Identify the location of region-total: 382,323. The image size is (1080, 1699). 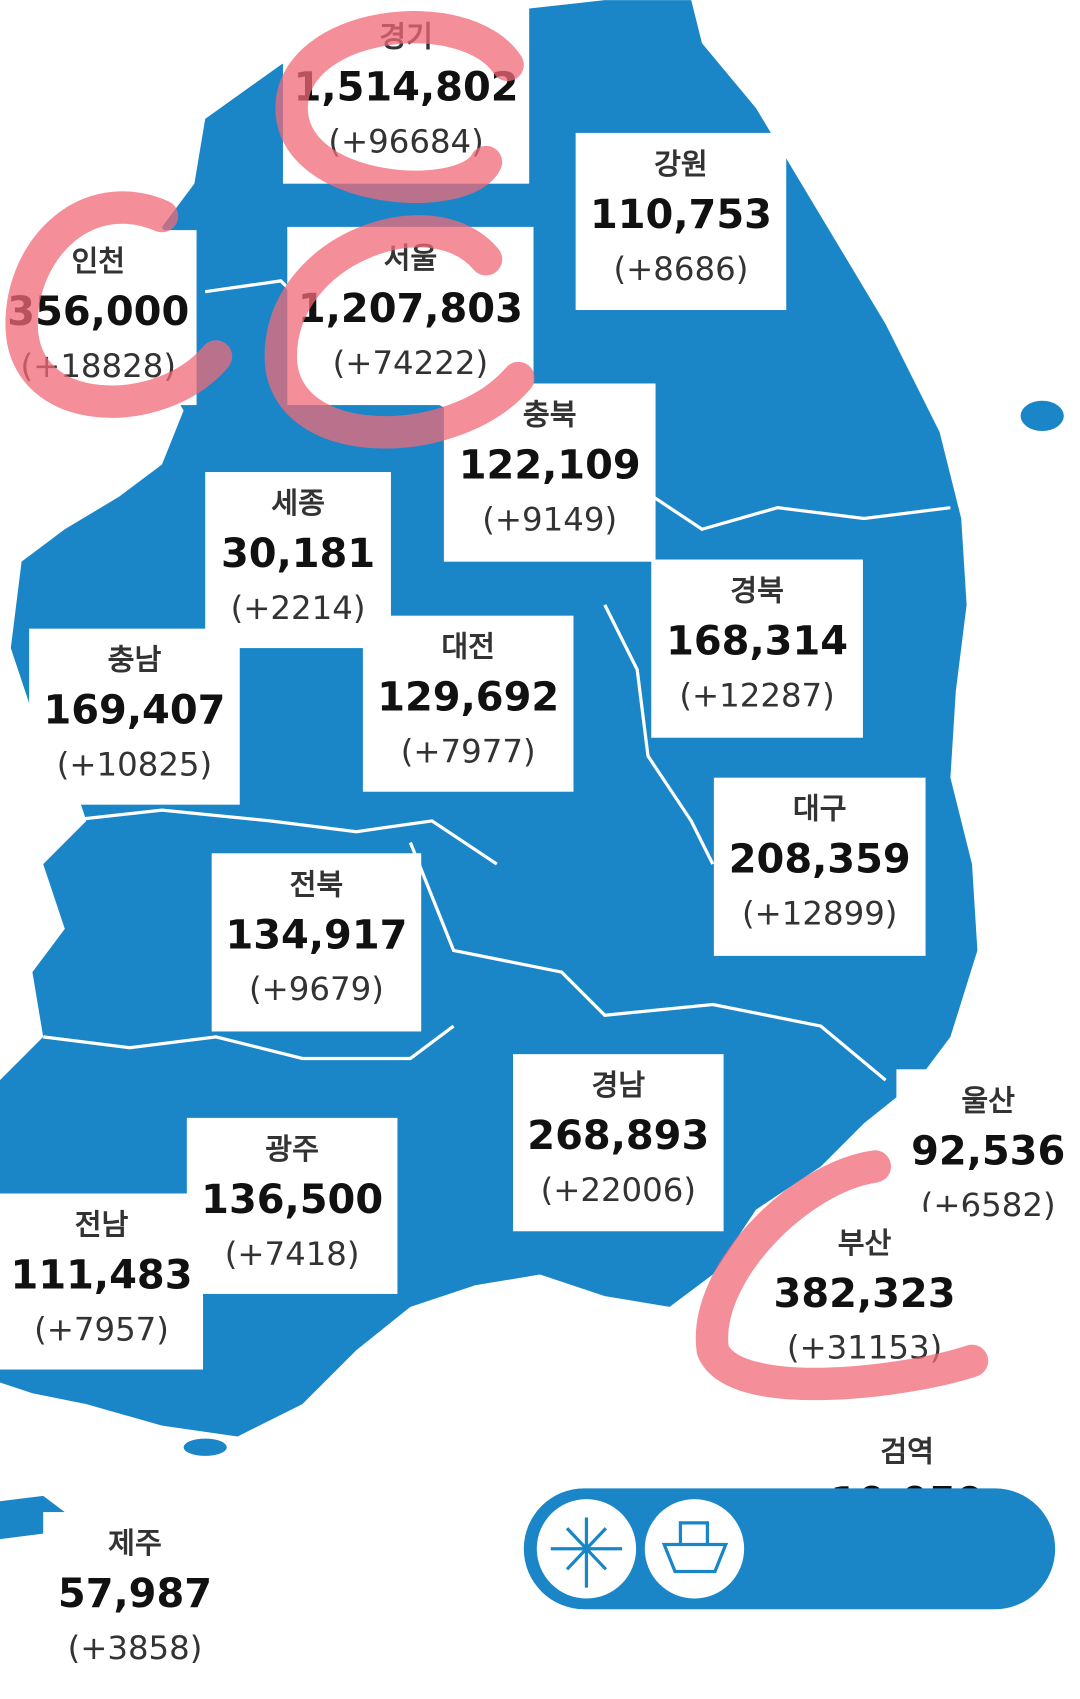
(865, 1294).